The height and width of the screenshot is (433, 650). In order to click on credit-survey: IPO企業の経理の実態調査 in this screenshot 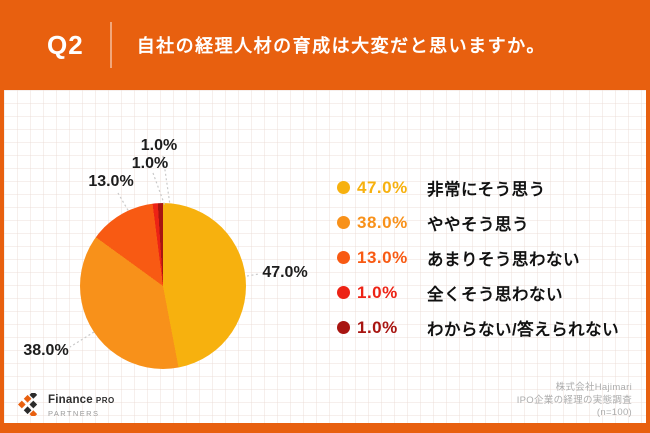, I will do `click(574, 400)`.